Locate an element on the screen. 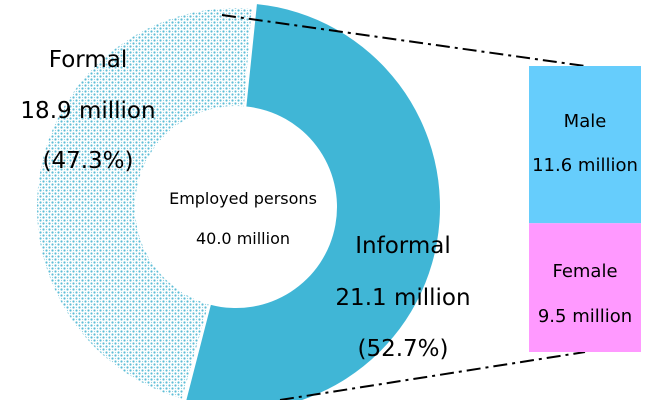 The image size is (651, 400). male-label-name: Male is located at coordinates (585, 121).